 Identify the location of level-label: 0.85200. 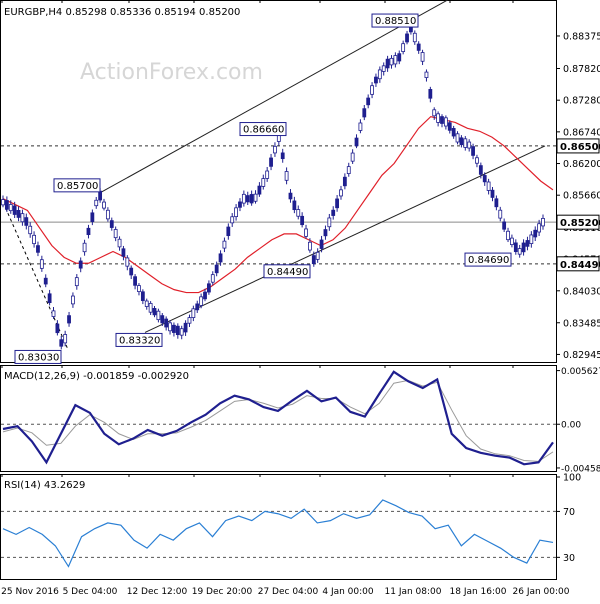
(580, 223).